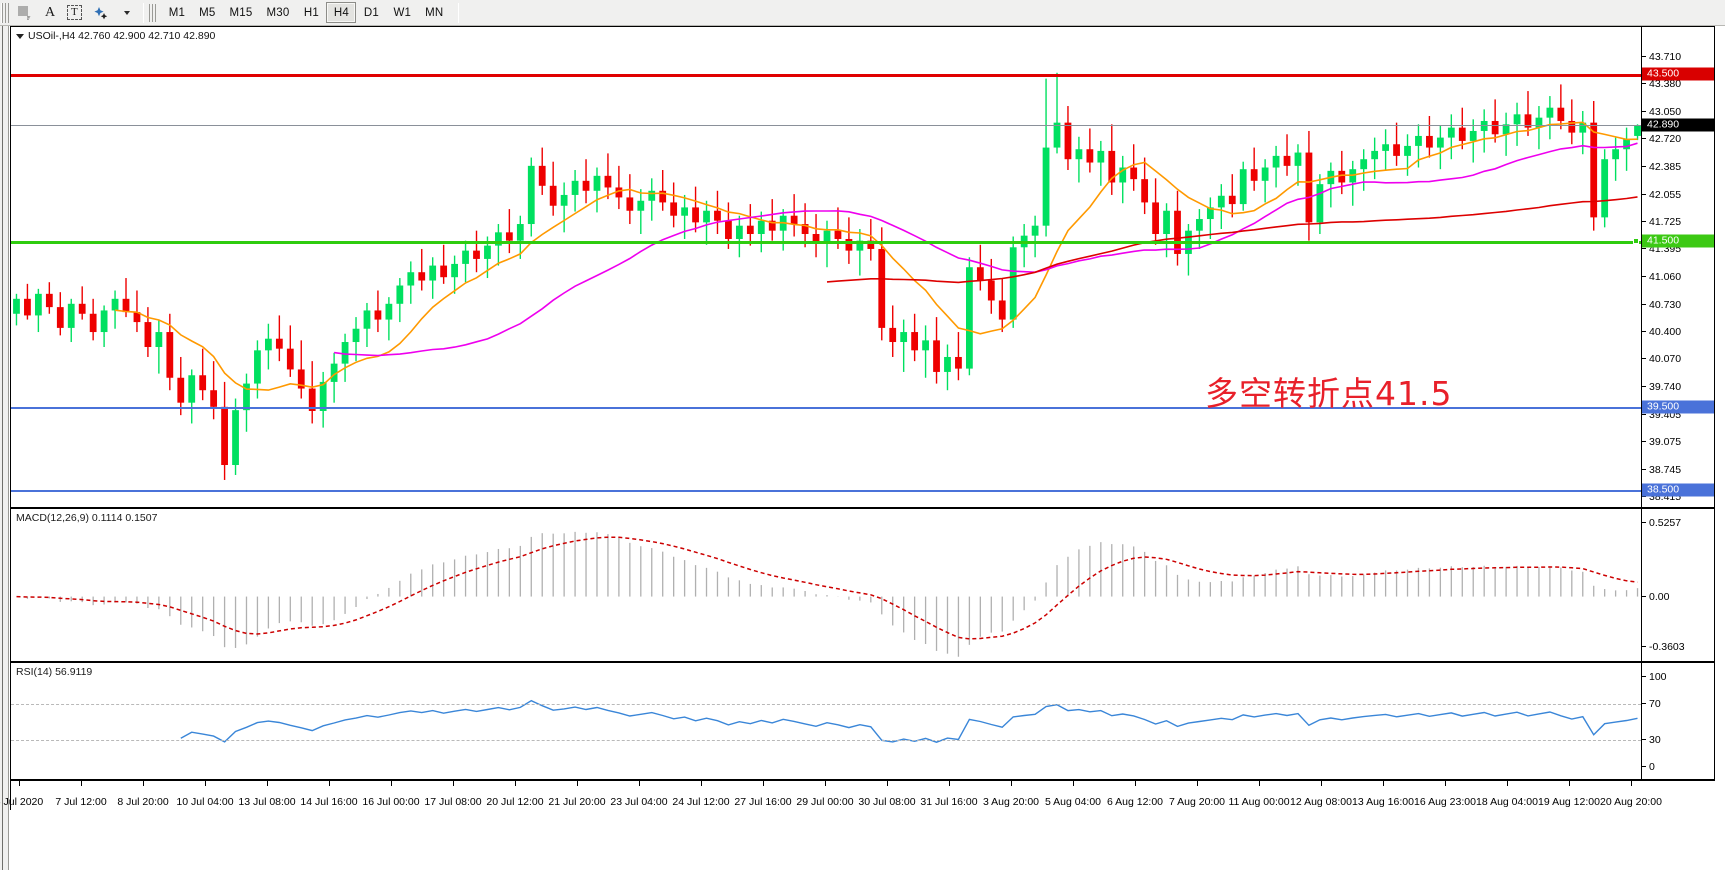 The height and width of the screenshot is (896, 1725). I want to click on price-axis-tick: 42.385, so click(1678, 167).